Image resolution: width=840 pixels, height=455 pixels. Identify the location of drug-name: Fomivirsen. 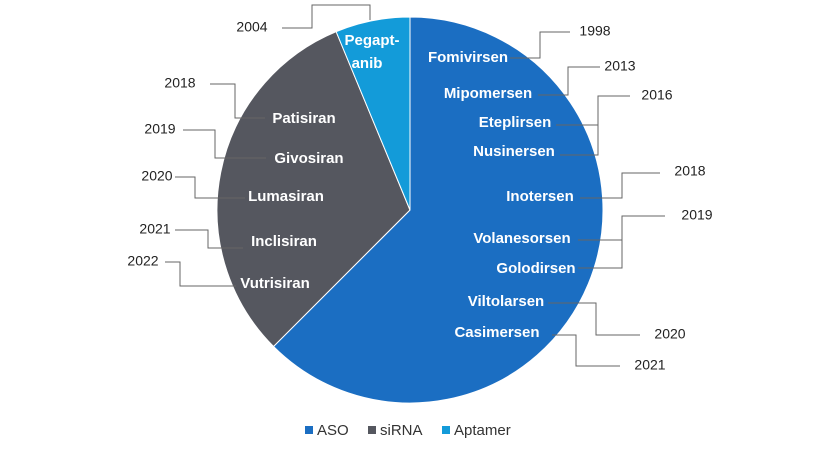
(468, 57).